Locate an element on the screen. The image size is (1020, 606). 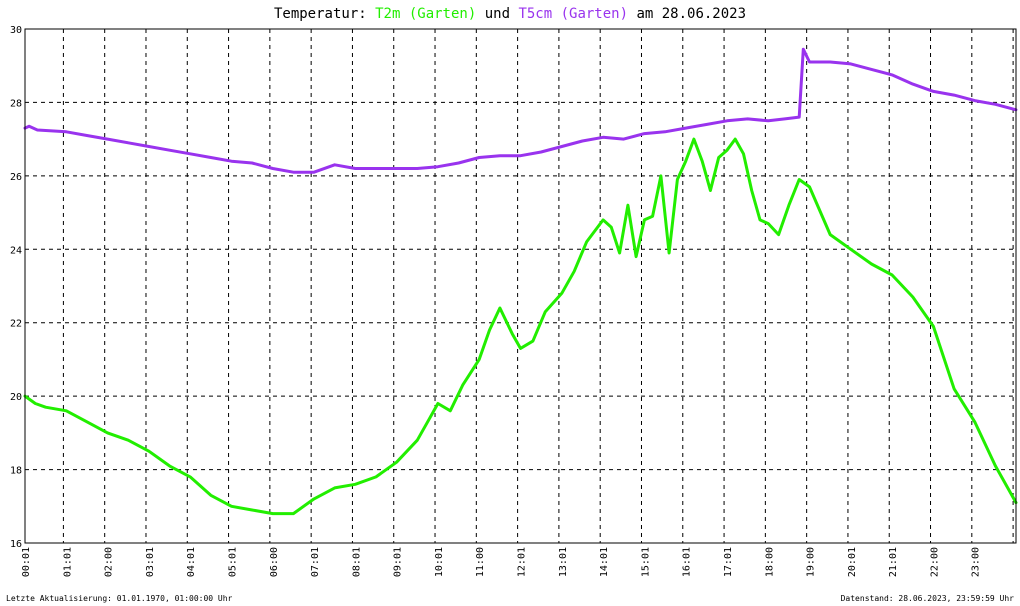
x-tick-label: 19:00 is located at coordinates (811, 562).